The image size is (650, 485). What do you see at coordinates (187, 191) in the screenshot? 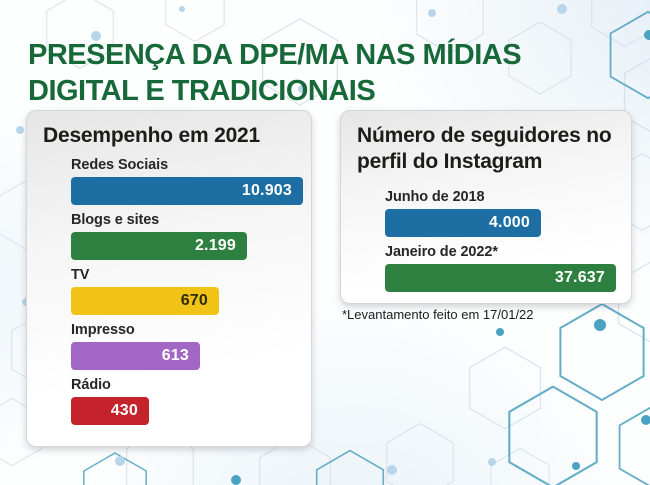
I see `bar-redes-sociais: 10.903` at bounding box center [187, 191].